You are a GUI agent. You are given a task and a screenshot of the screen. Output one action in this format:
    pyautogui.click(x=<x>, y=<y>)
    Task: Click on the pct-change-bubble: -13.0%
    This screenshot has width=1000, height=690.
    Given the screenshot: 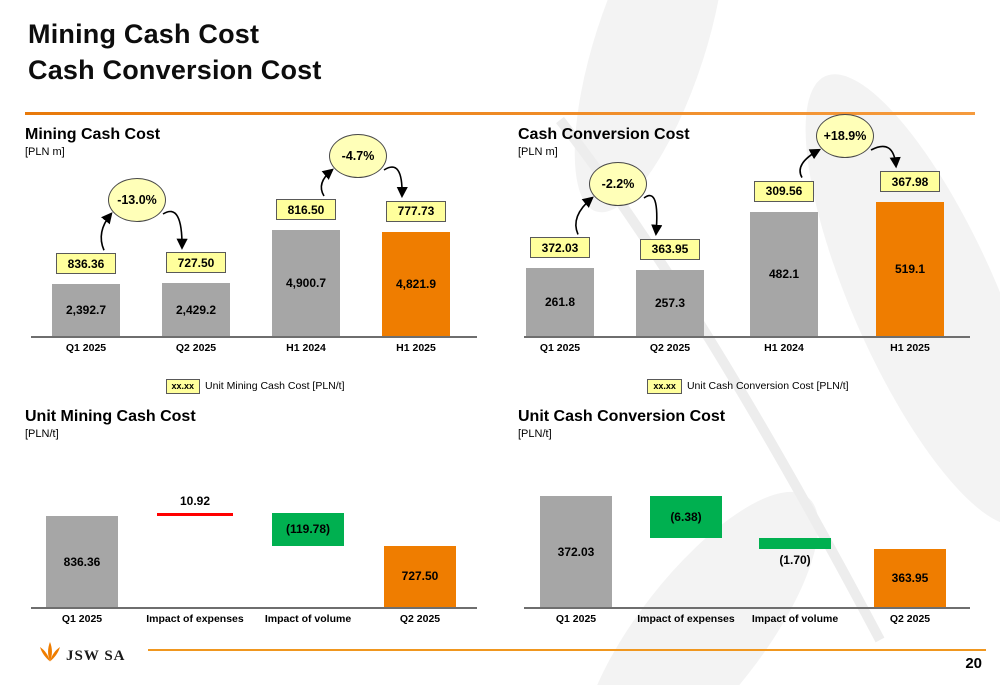 What is the action you would take?
    pyautogui.click(x=137, y=200)
    